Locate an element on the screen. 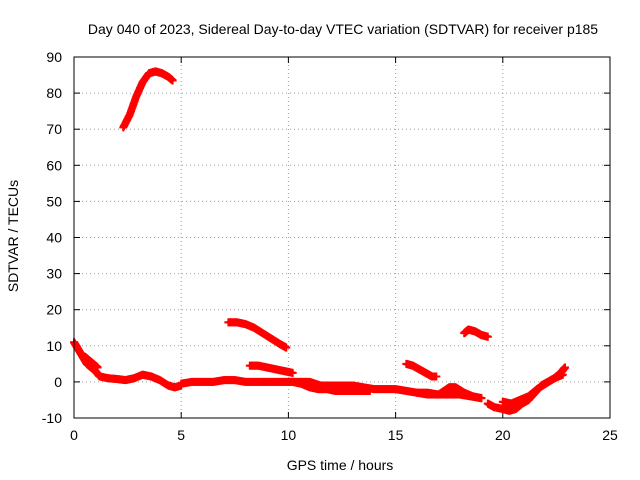  y-axis-label: SDTVAR / TECUs is located at coordinates (13, 236).